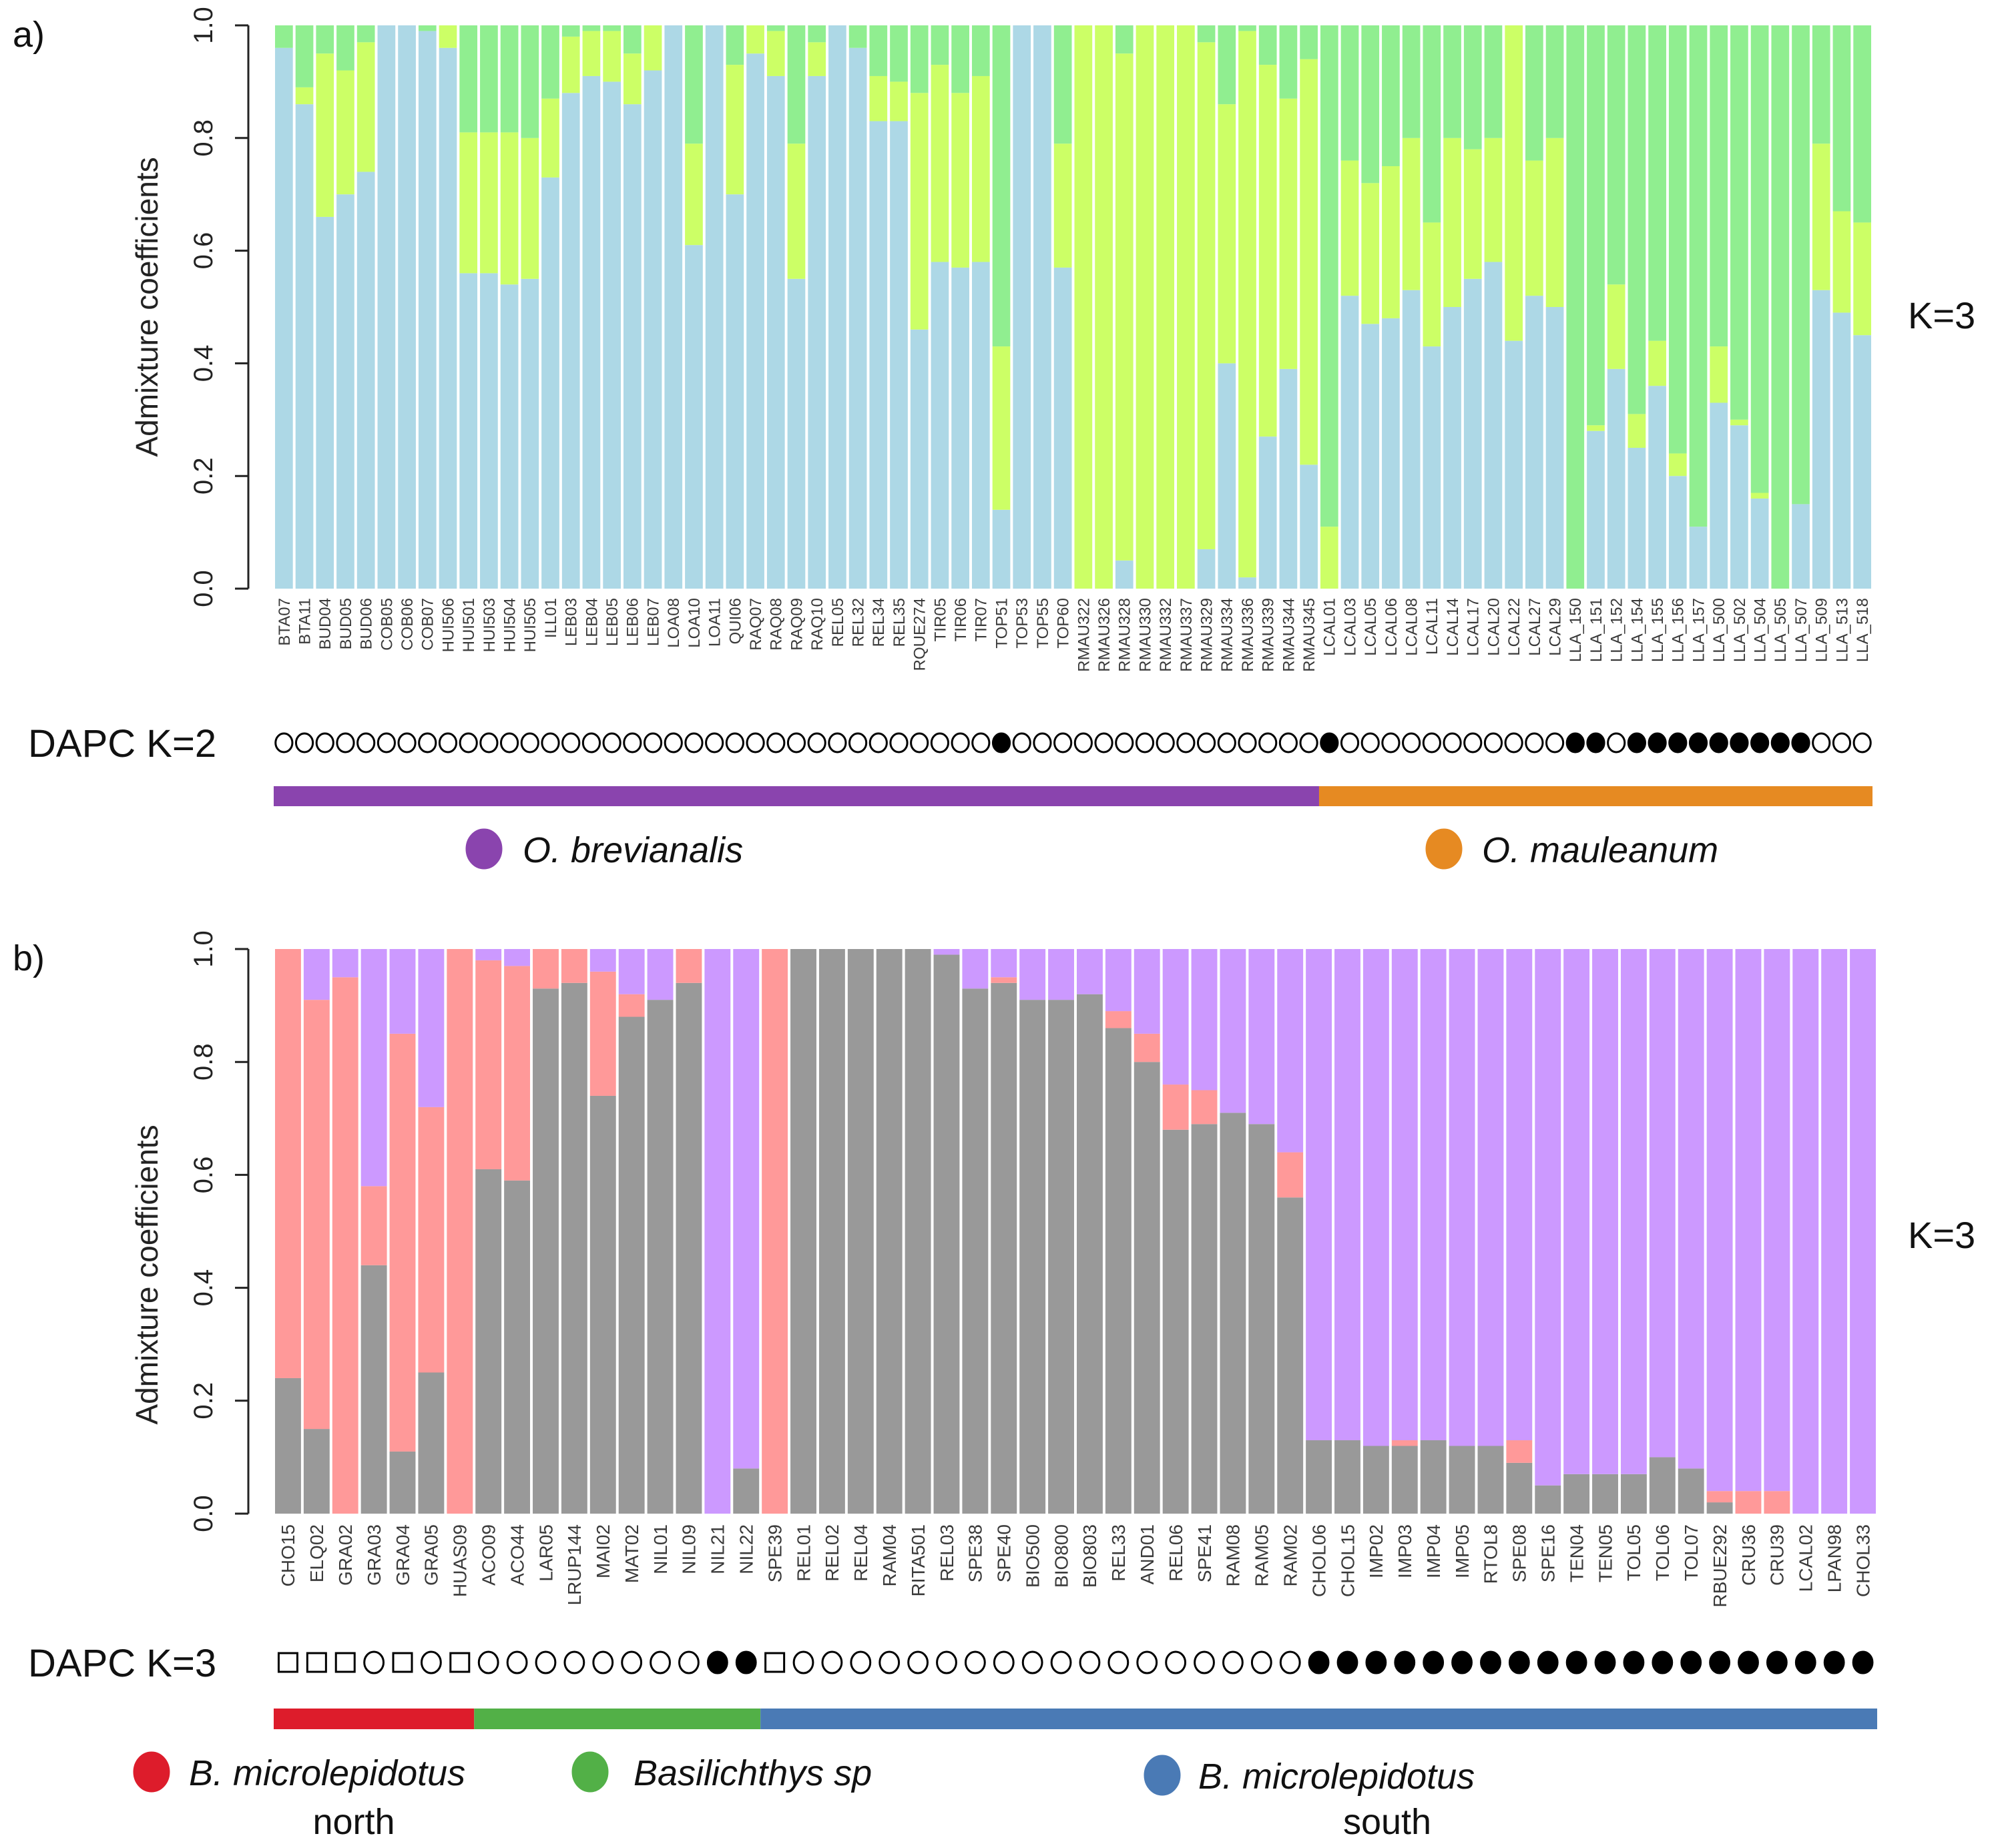  What do you see at coordinates (817, 624) in the screenshot?
I see `x-tick-label: RAQ10` at bounding box center [817, 624].